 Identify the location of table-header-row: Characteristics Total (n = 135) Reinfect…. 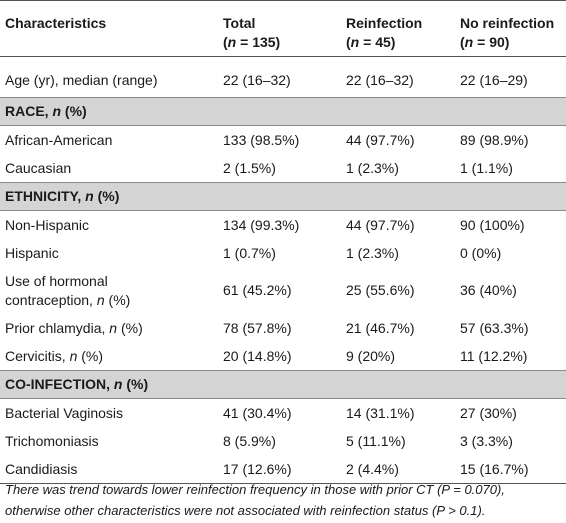
(283, 28).